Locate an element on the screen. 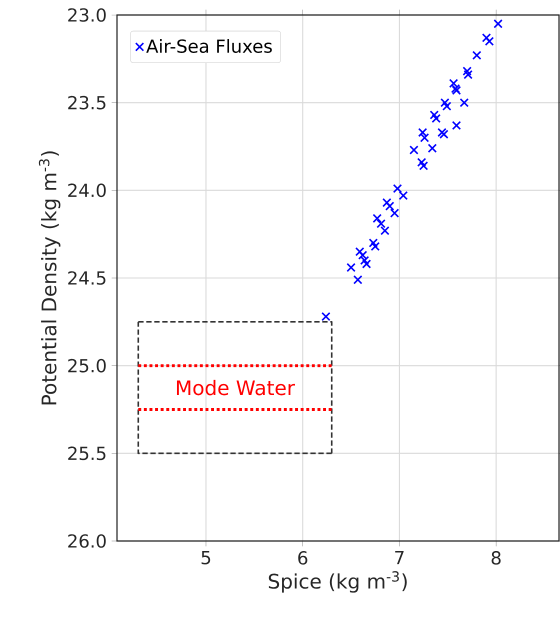 The height and width of the screenshot is (617, 560). y-tick-label: 23.5 is located at coordinates (87, 103).